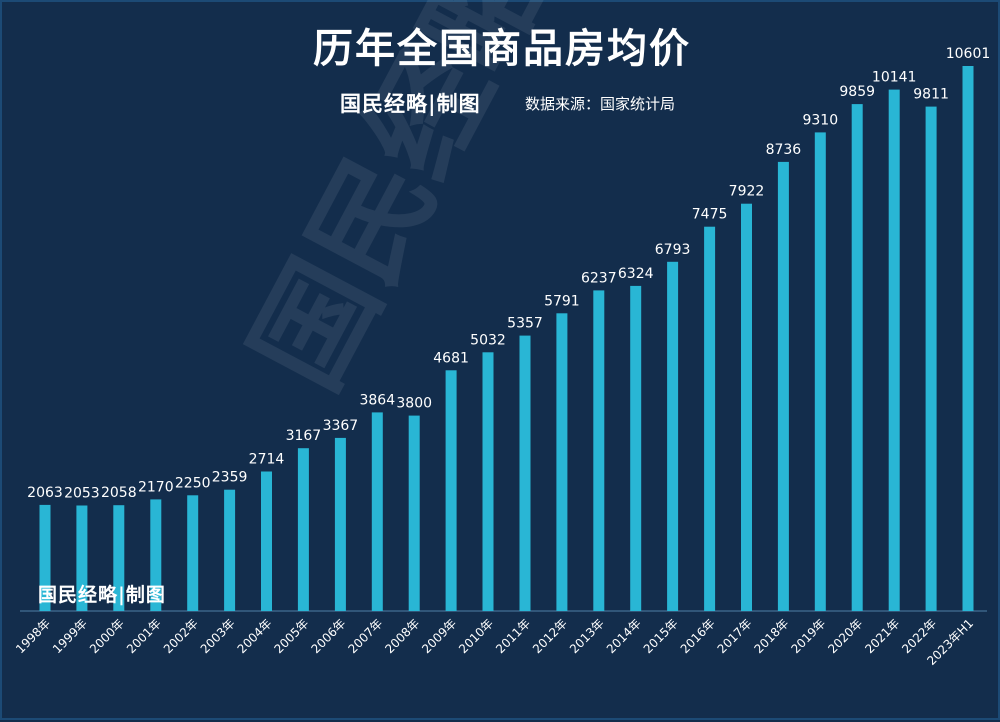  I want to click on x-tick-label: 2011年, so click(513, 636).